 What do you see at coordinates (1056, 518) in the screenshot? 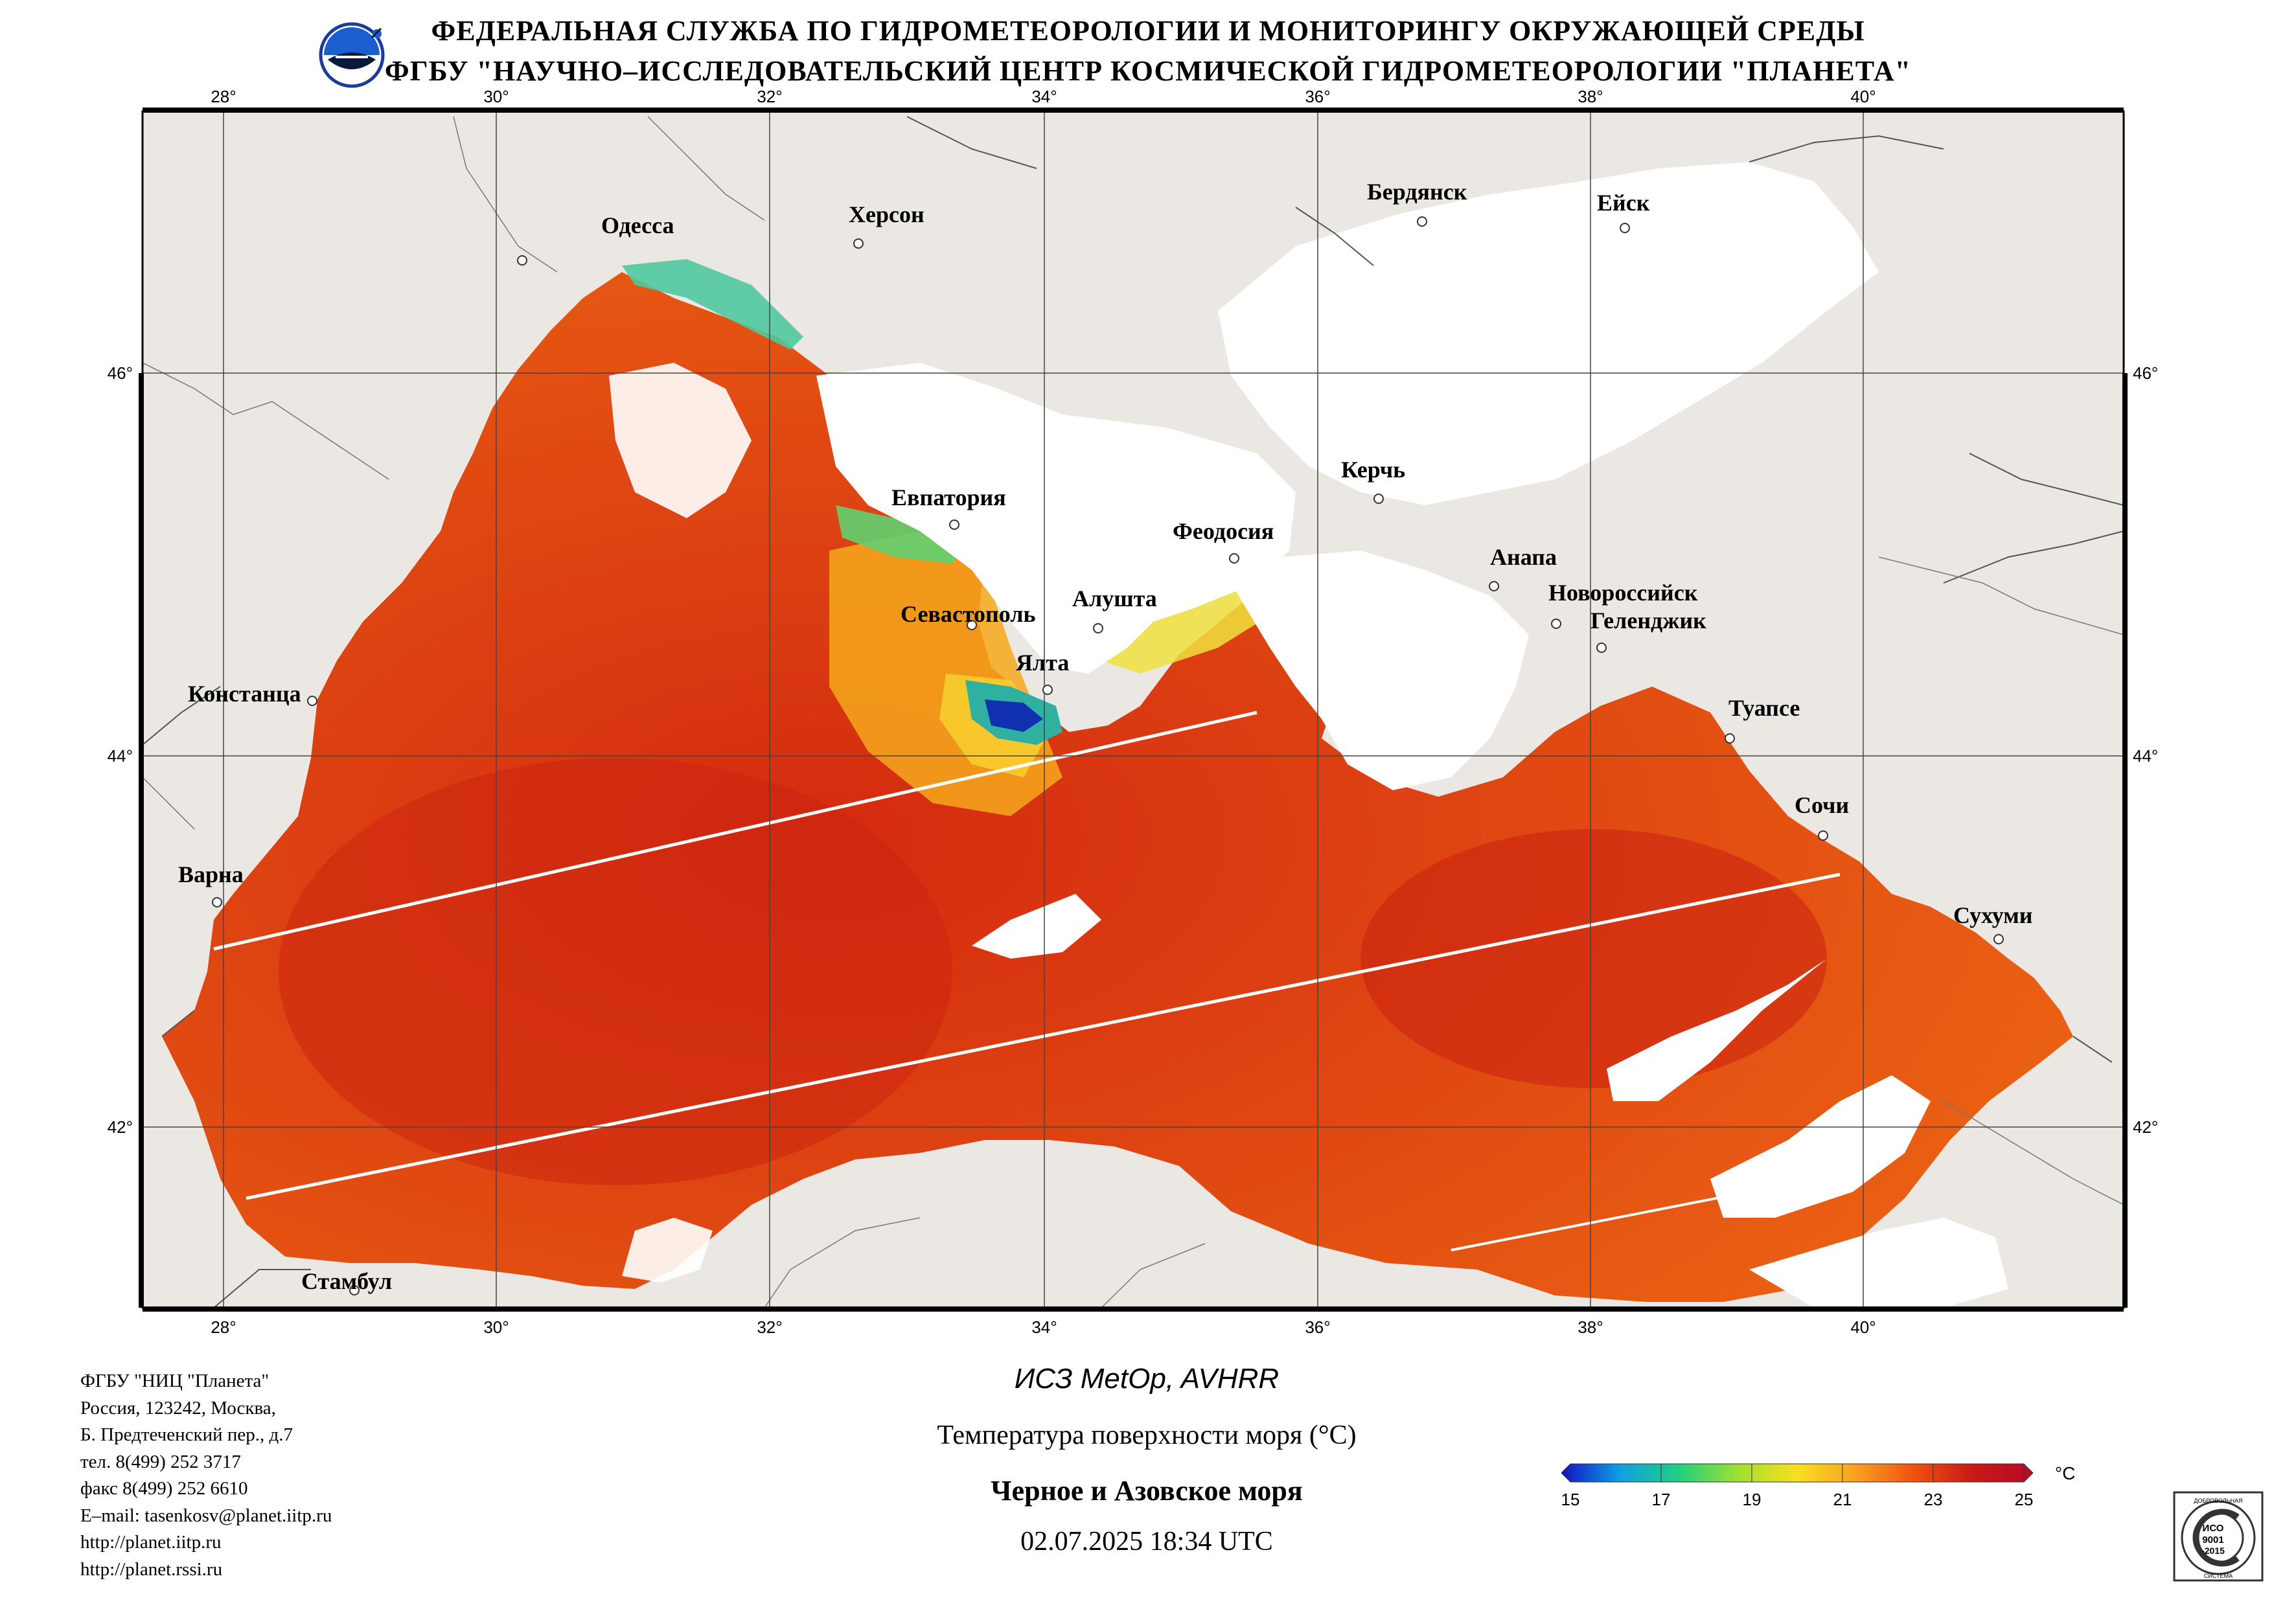
I see `cloud-crimea` at bounding box center [1056, 518].